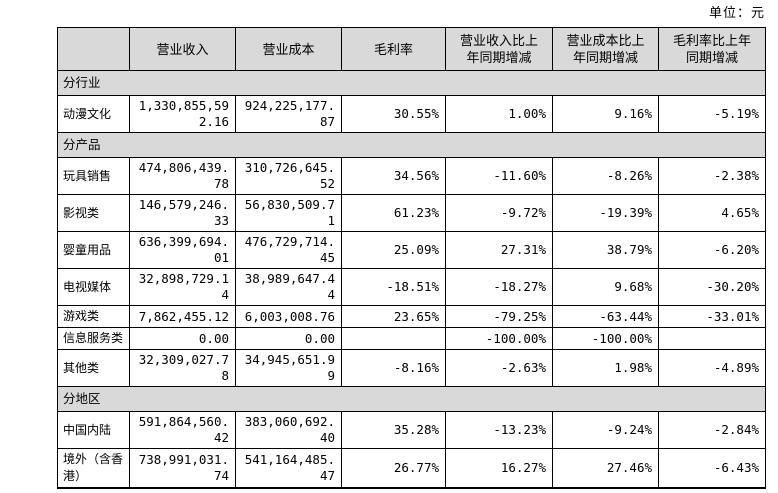  What do you see at coordinates (712, 213) in the screenshot?
I see `cell-margin-yoy-change: 4.65%` at bounding box center [712, 213].